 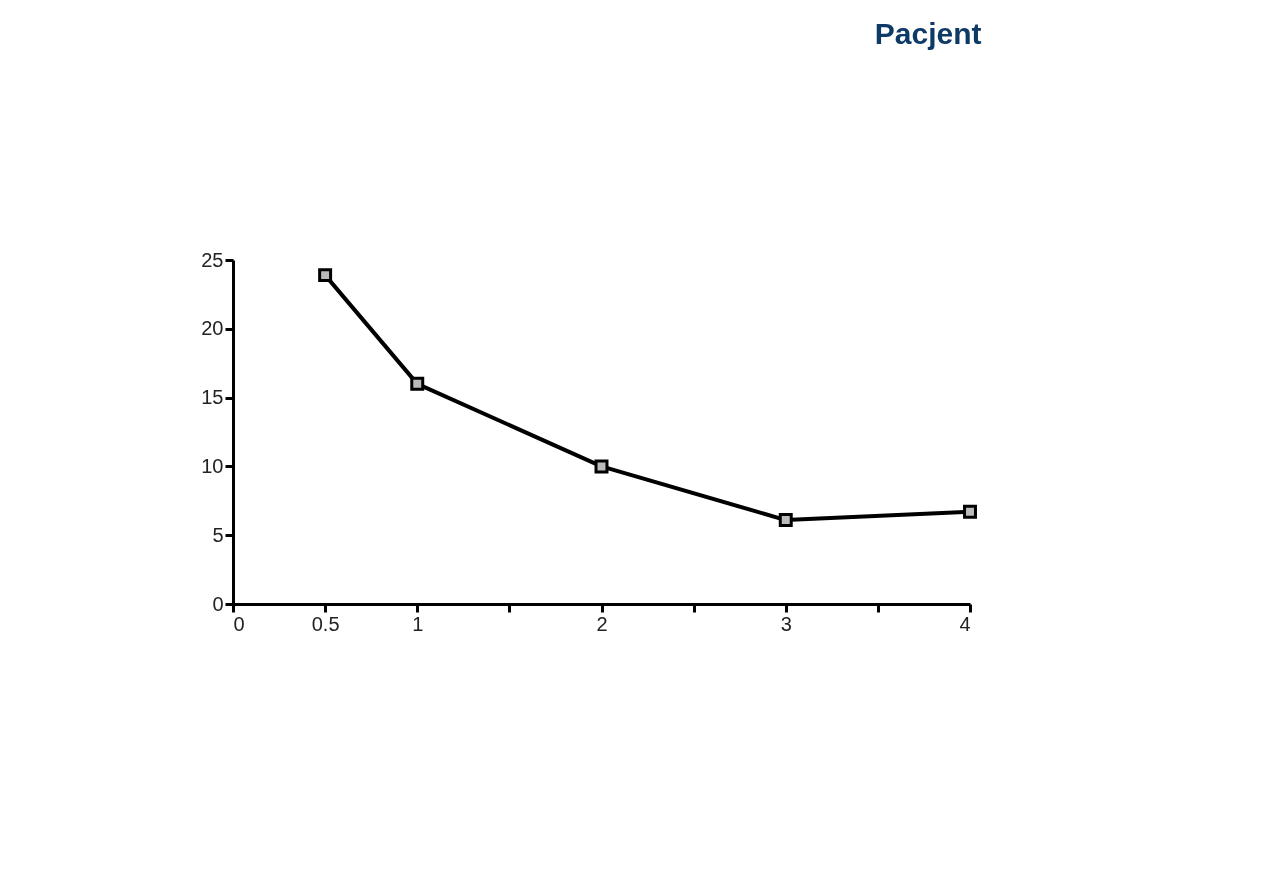 What do you see at coordinates (786, 623) in the screenshot?
I see `x-tick-label: 3` at bounding box center [786, 623].